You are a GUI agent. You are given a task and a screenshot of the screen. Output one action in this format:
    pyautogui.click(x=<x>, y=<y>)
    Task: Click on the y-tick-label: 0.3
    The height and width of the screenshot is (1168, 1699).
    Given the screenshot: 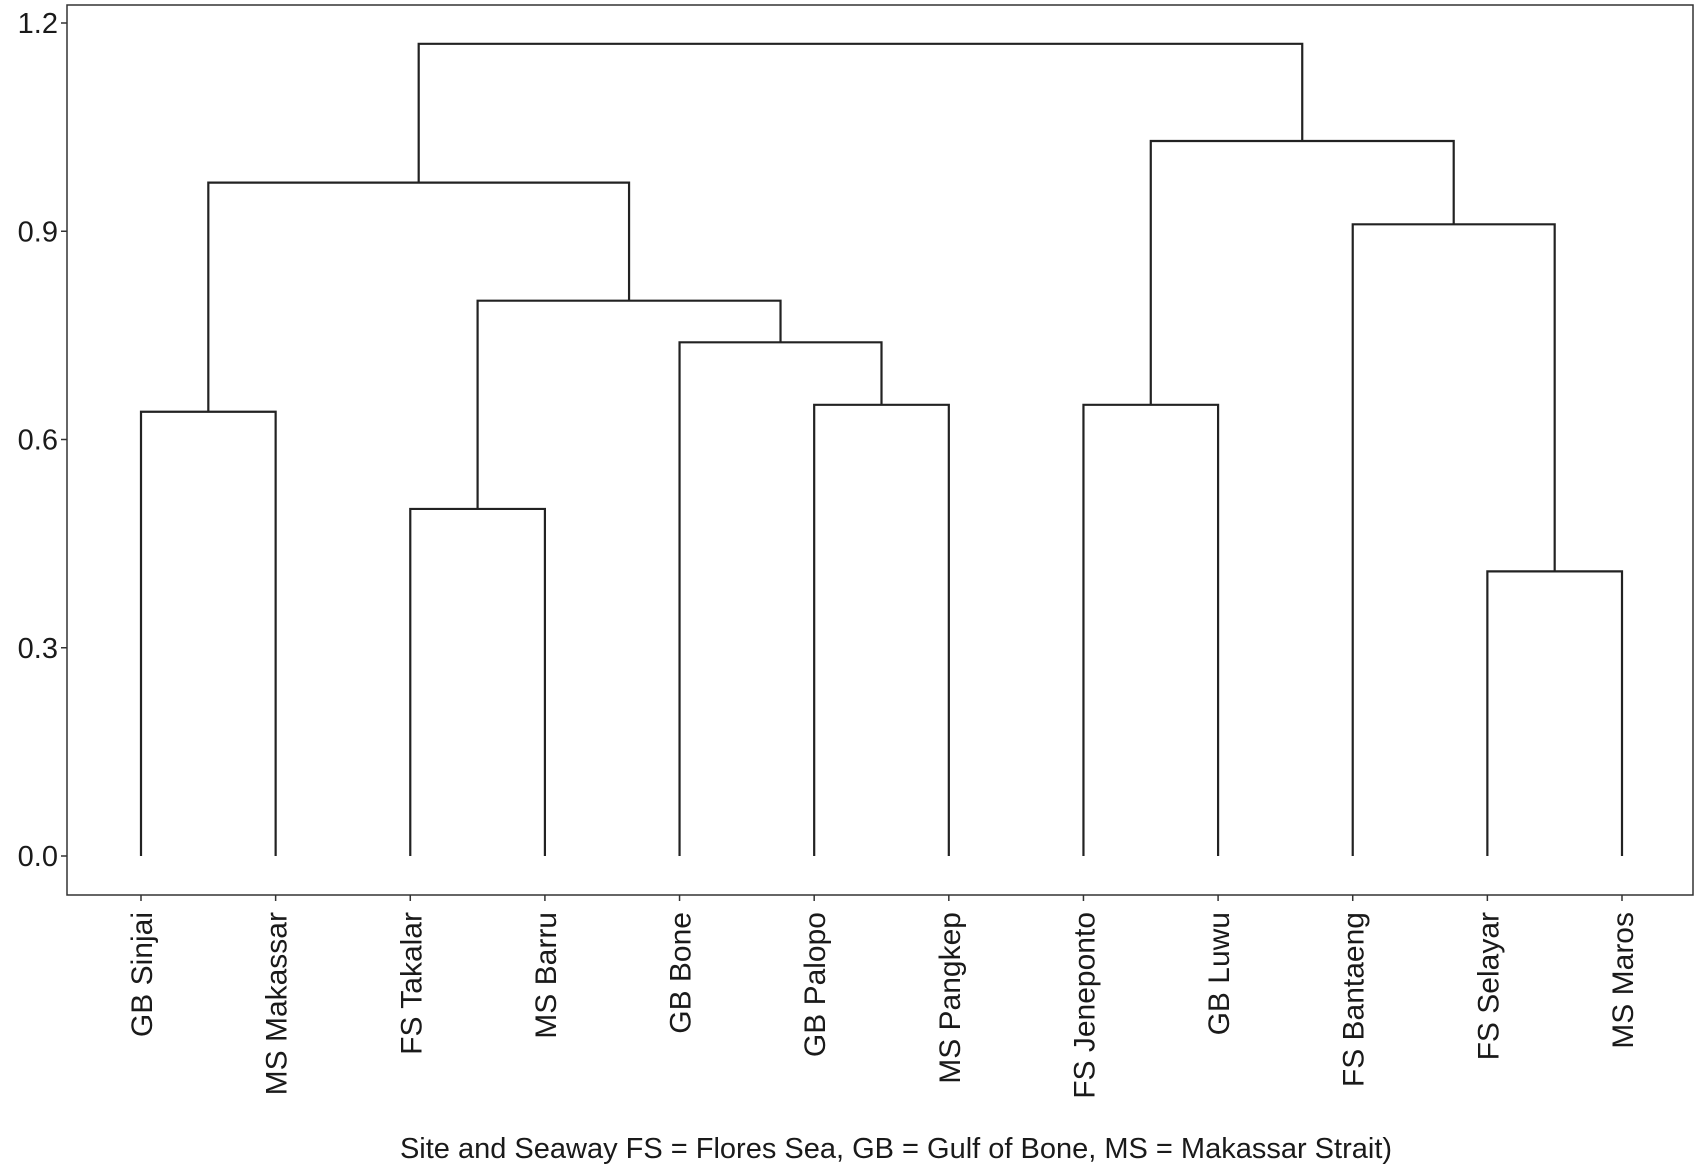 What is the action you would take?
    pyautogui.click(x=38, y=649)
    